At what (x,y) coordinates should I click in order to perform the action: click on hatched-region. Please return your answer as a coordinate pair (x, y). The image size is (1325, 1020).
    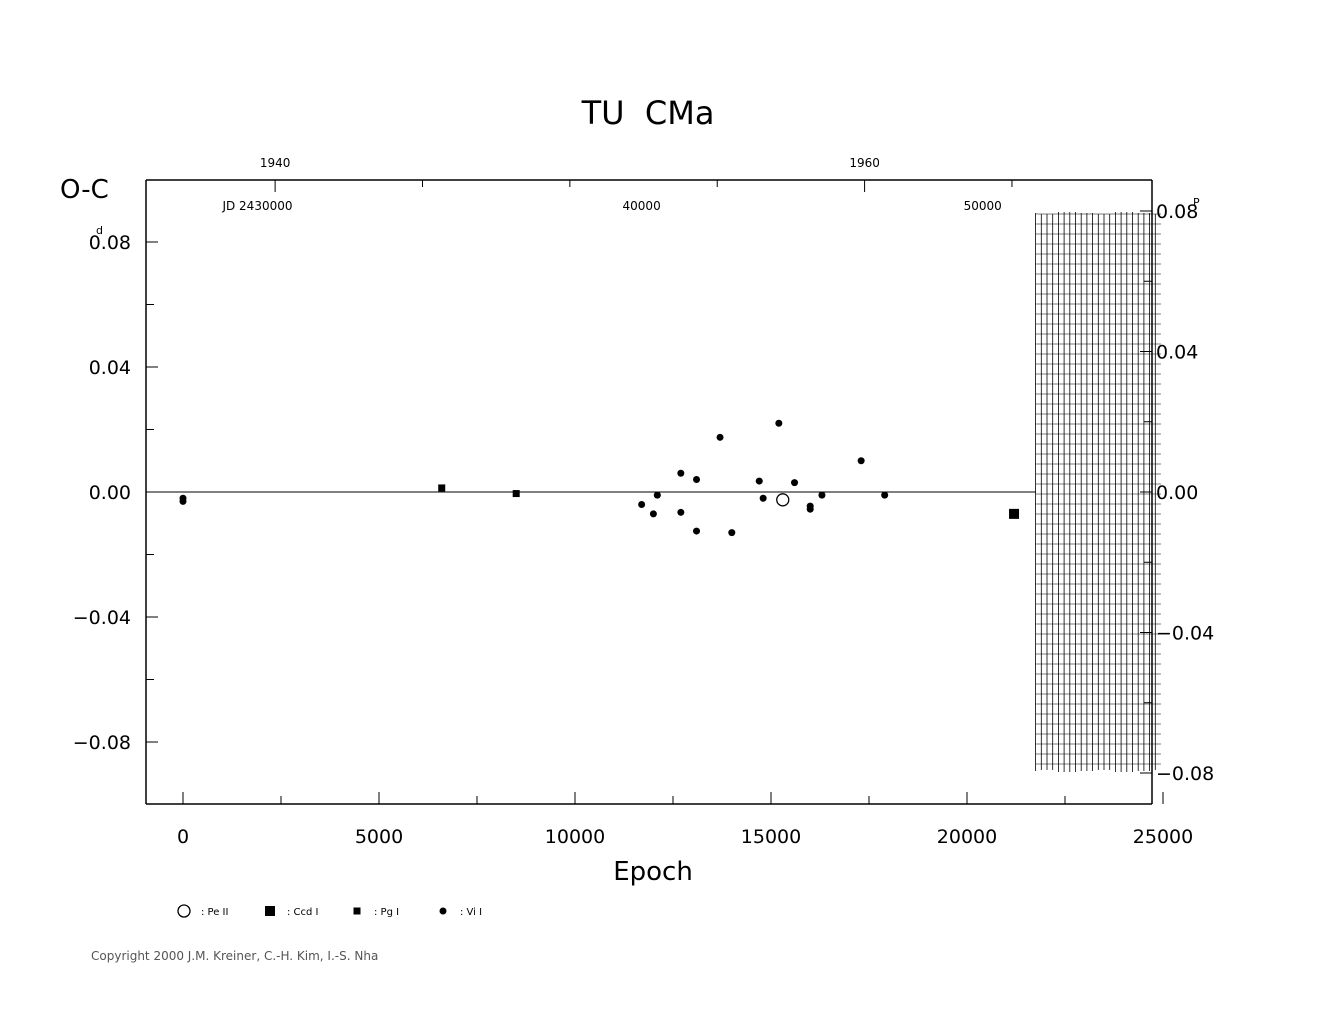
    Looking at the image, I should click on (1098, 492).